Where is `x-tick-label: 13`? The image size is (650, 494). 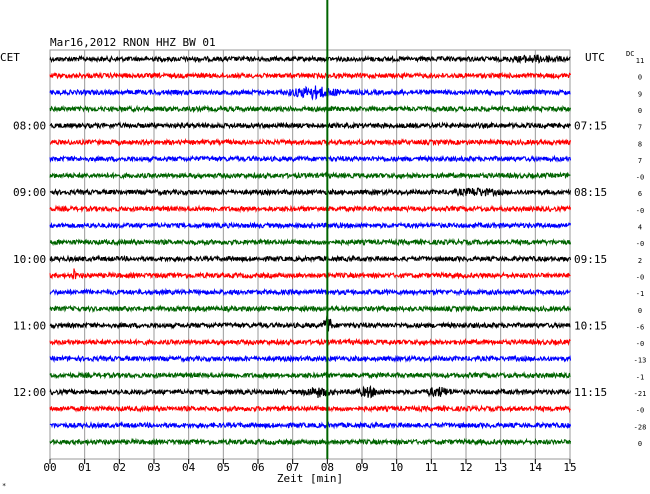
x-tick-label: 13 is located at coordinates (500, 467).